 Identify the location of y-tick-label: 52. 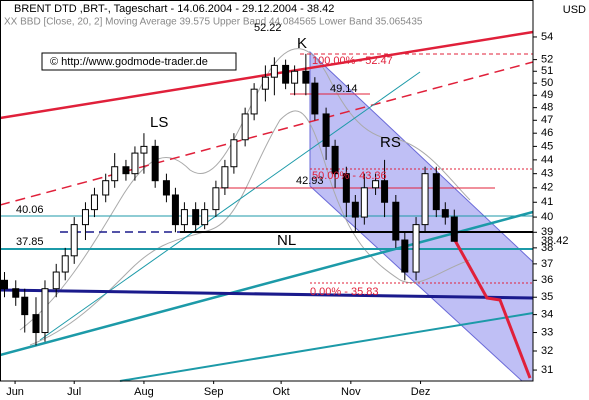
(547, 60).